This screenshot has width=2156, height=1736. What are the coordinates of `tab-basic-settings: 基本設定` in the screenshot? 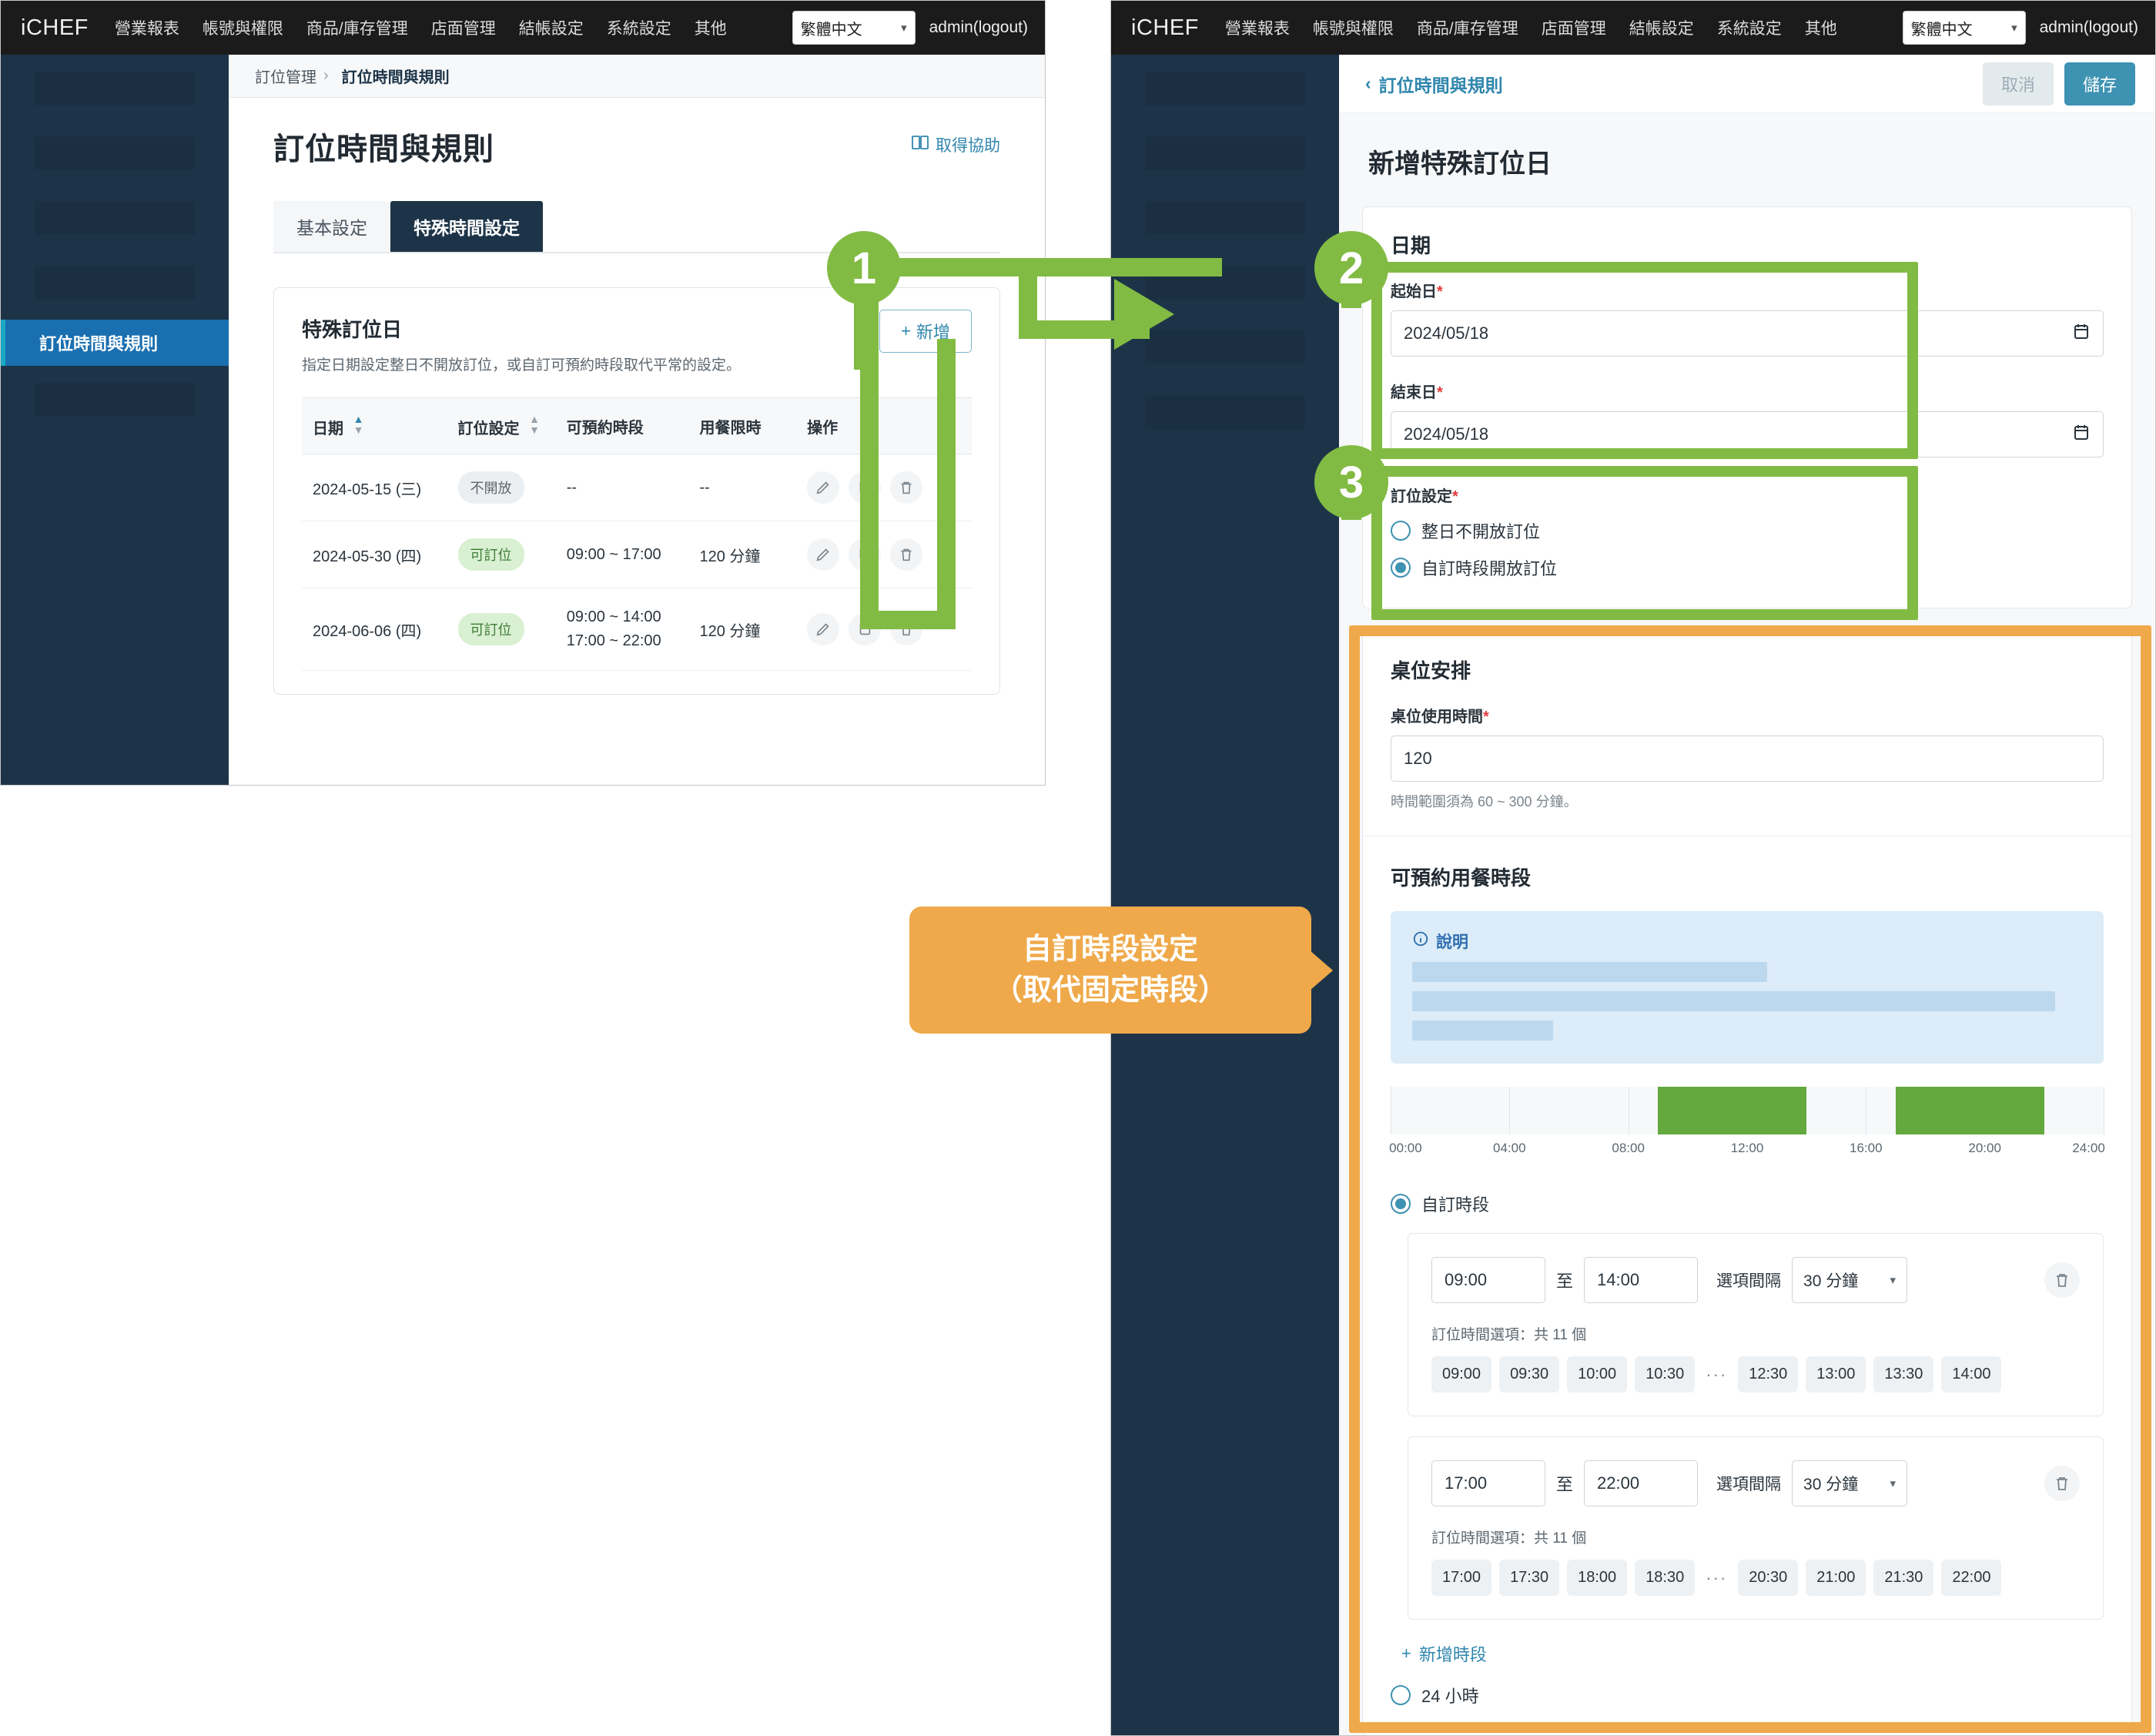 It's located at (331, 226).